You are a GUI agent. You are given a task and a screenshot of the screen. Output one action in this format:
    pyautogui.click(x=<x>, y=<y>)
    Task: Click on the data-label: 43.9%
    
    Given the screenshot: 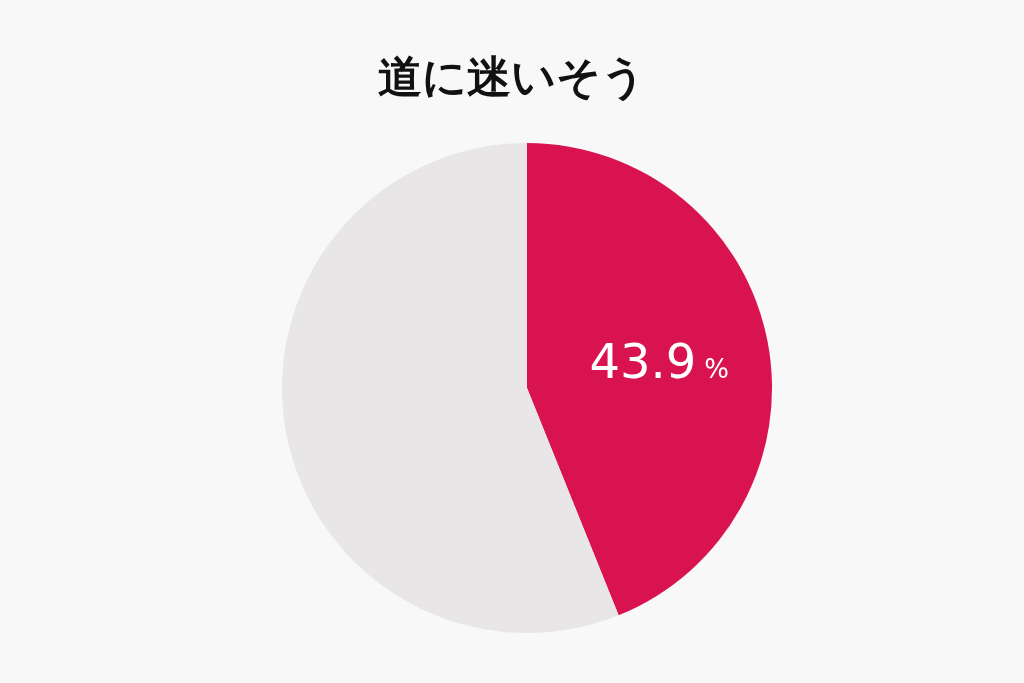 What is the action you would take?
    pyautogui.click(x=659, y=361)
    